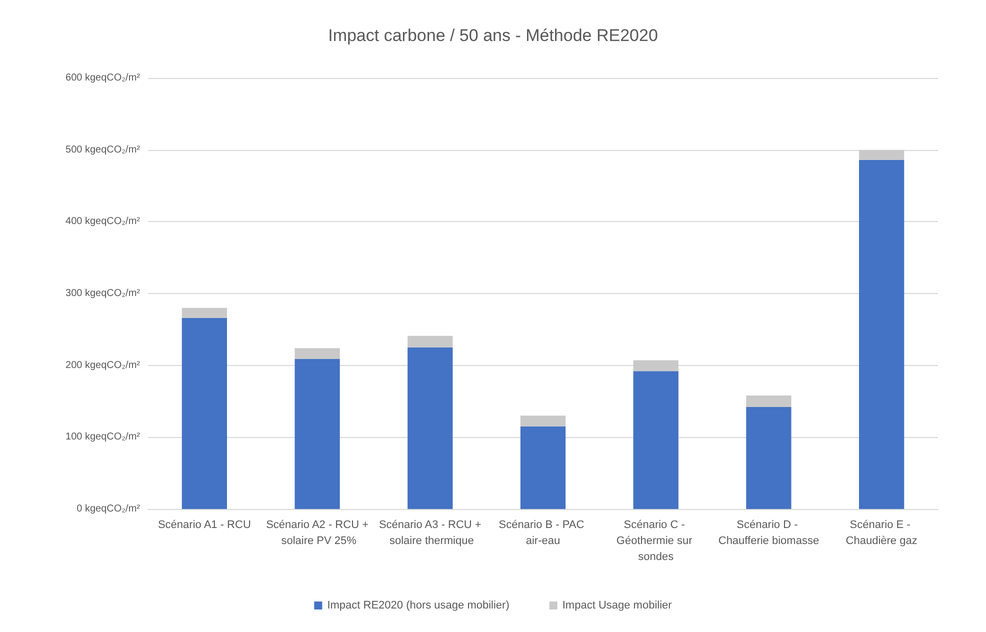 This screenshot has height=632, width=986. What do you see at coordinates (103, 78) in the screenshot?
I see `y-tick-label: 600 kgeqCO₂/m²` at bounding box center [103, 78].